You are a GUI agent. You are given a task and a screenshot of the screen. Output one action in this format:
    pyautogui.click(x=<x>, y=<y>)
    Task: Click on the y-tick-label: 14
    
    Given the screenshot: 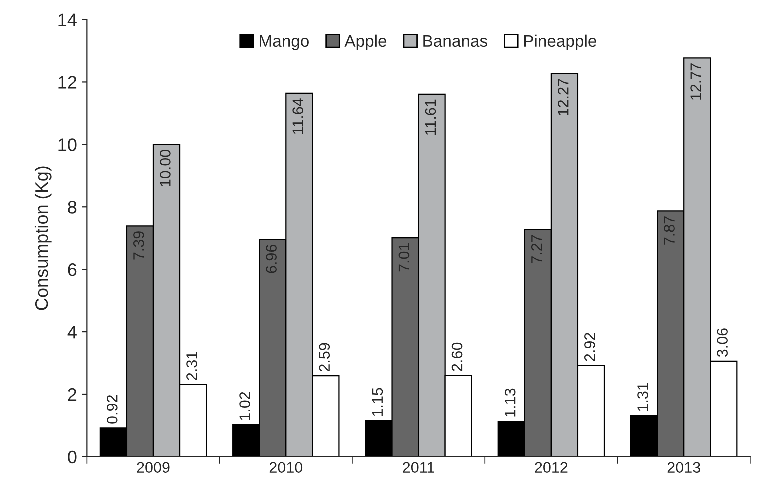 What is the action you would take?
    pyautogui.click(x=67, y=20)
    